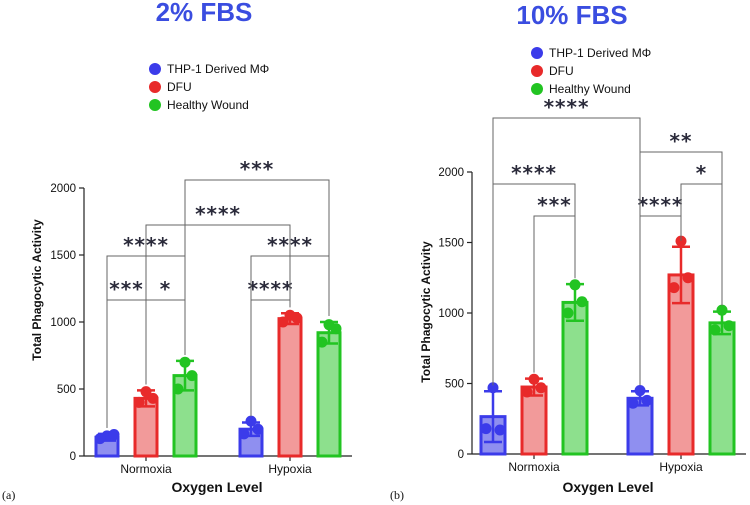  Describe the element at coordinates (218, 69) in the screenshot. I see `panel-a-legend-label: THP-1 Derived MΦ` at that location.